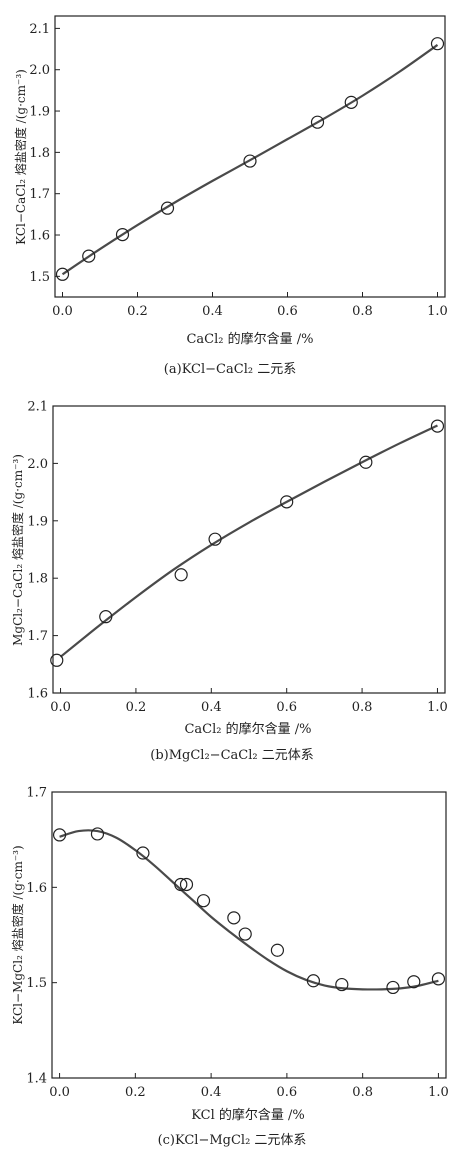 Image resolution: width=459 pixels, height=1158 pixels. Describe the element at coordinates (20, 157) in the screenshot. I see `y-axis-label-a: KCl−CaCl₂ 熔盐密度 /(g·cm⁻³)` at that location.